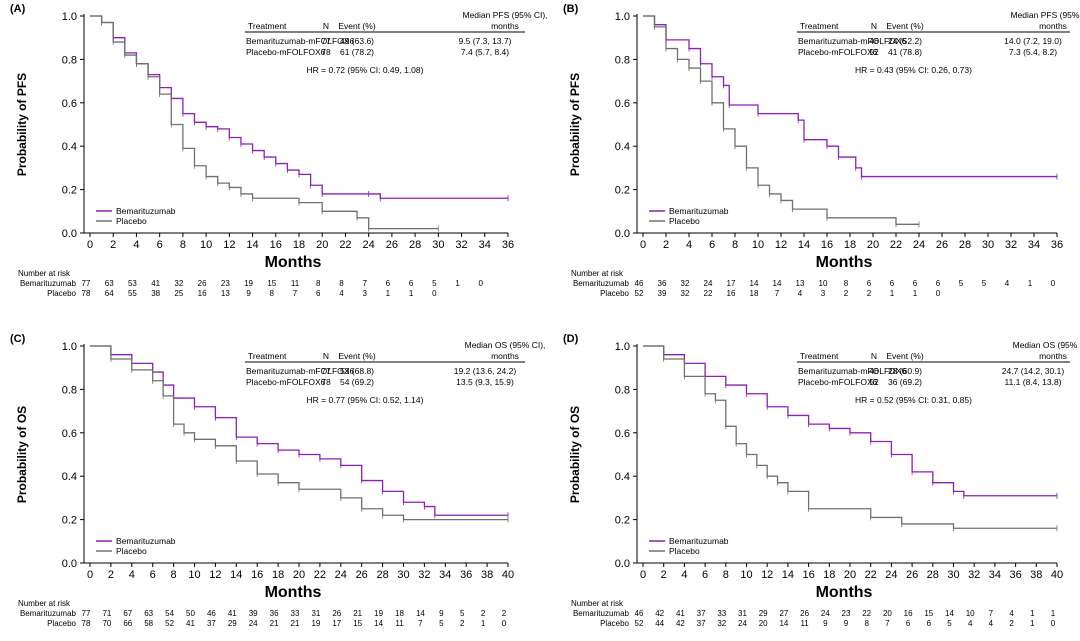  What do you see at coordinates (357, 623) in the screenshot?
I see `risk-value: 15` at bounding box center [357, 623].